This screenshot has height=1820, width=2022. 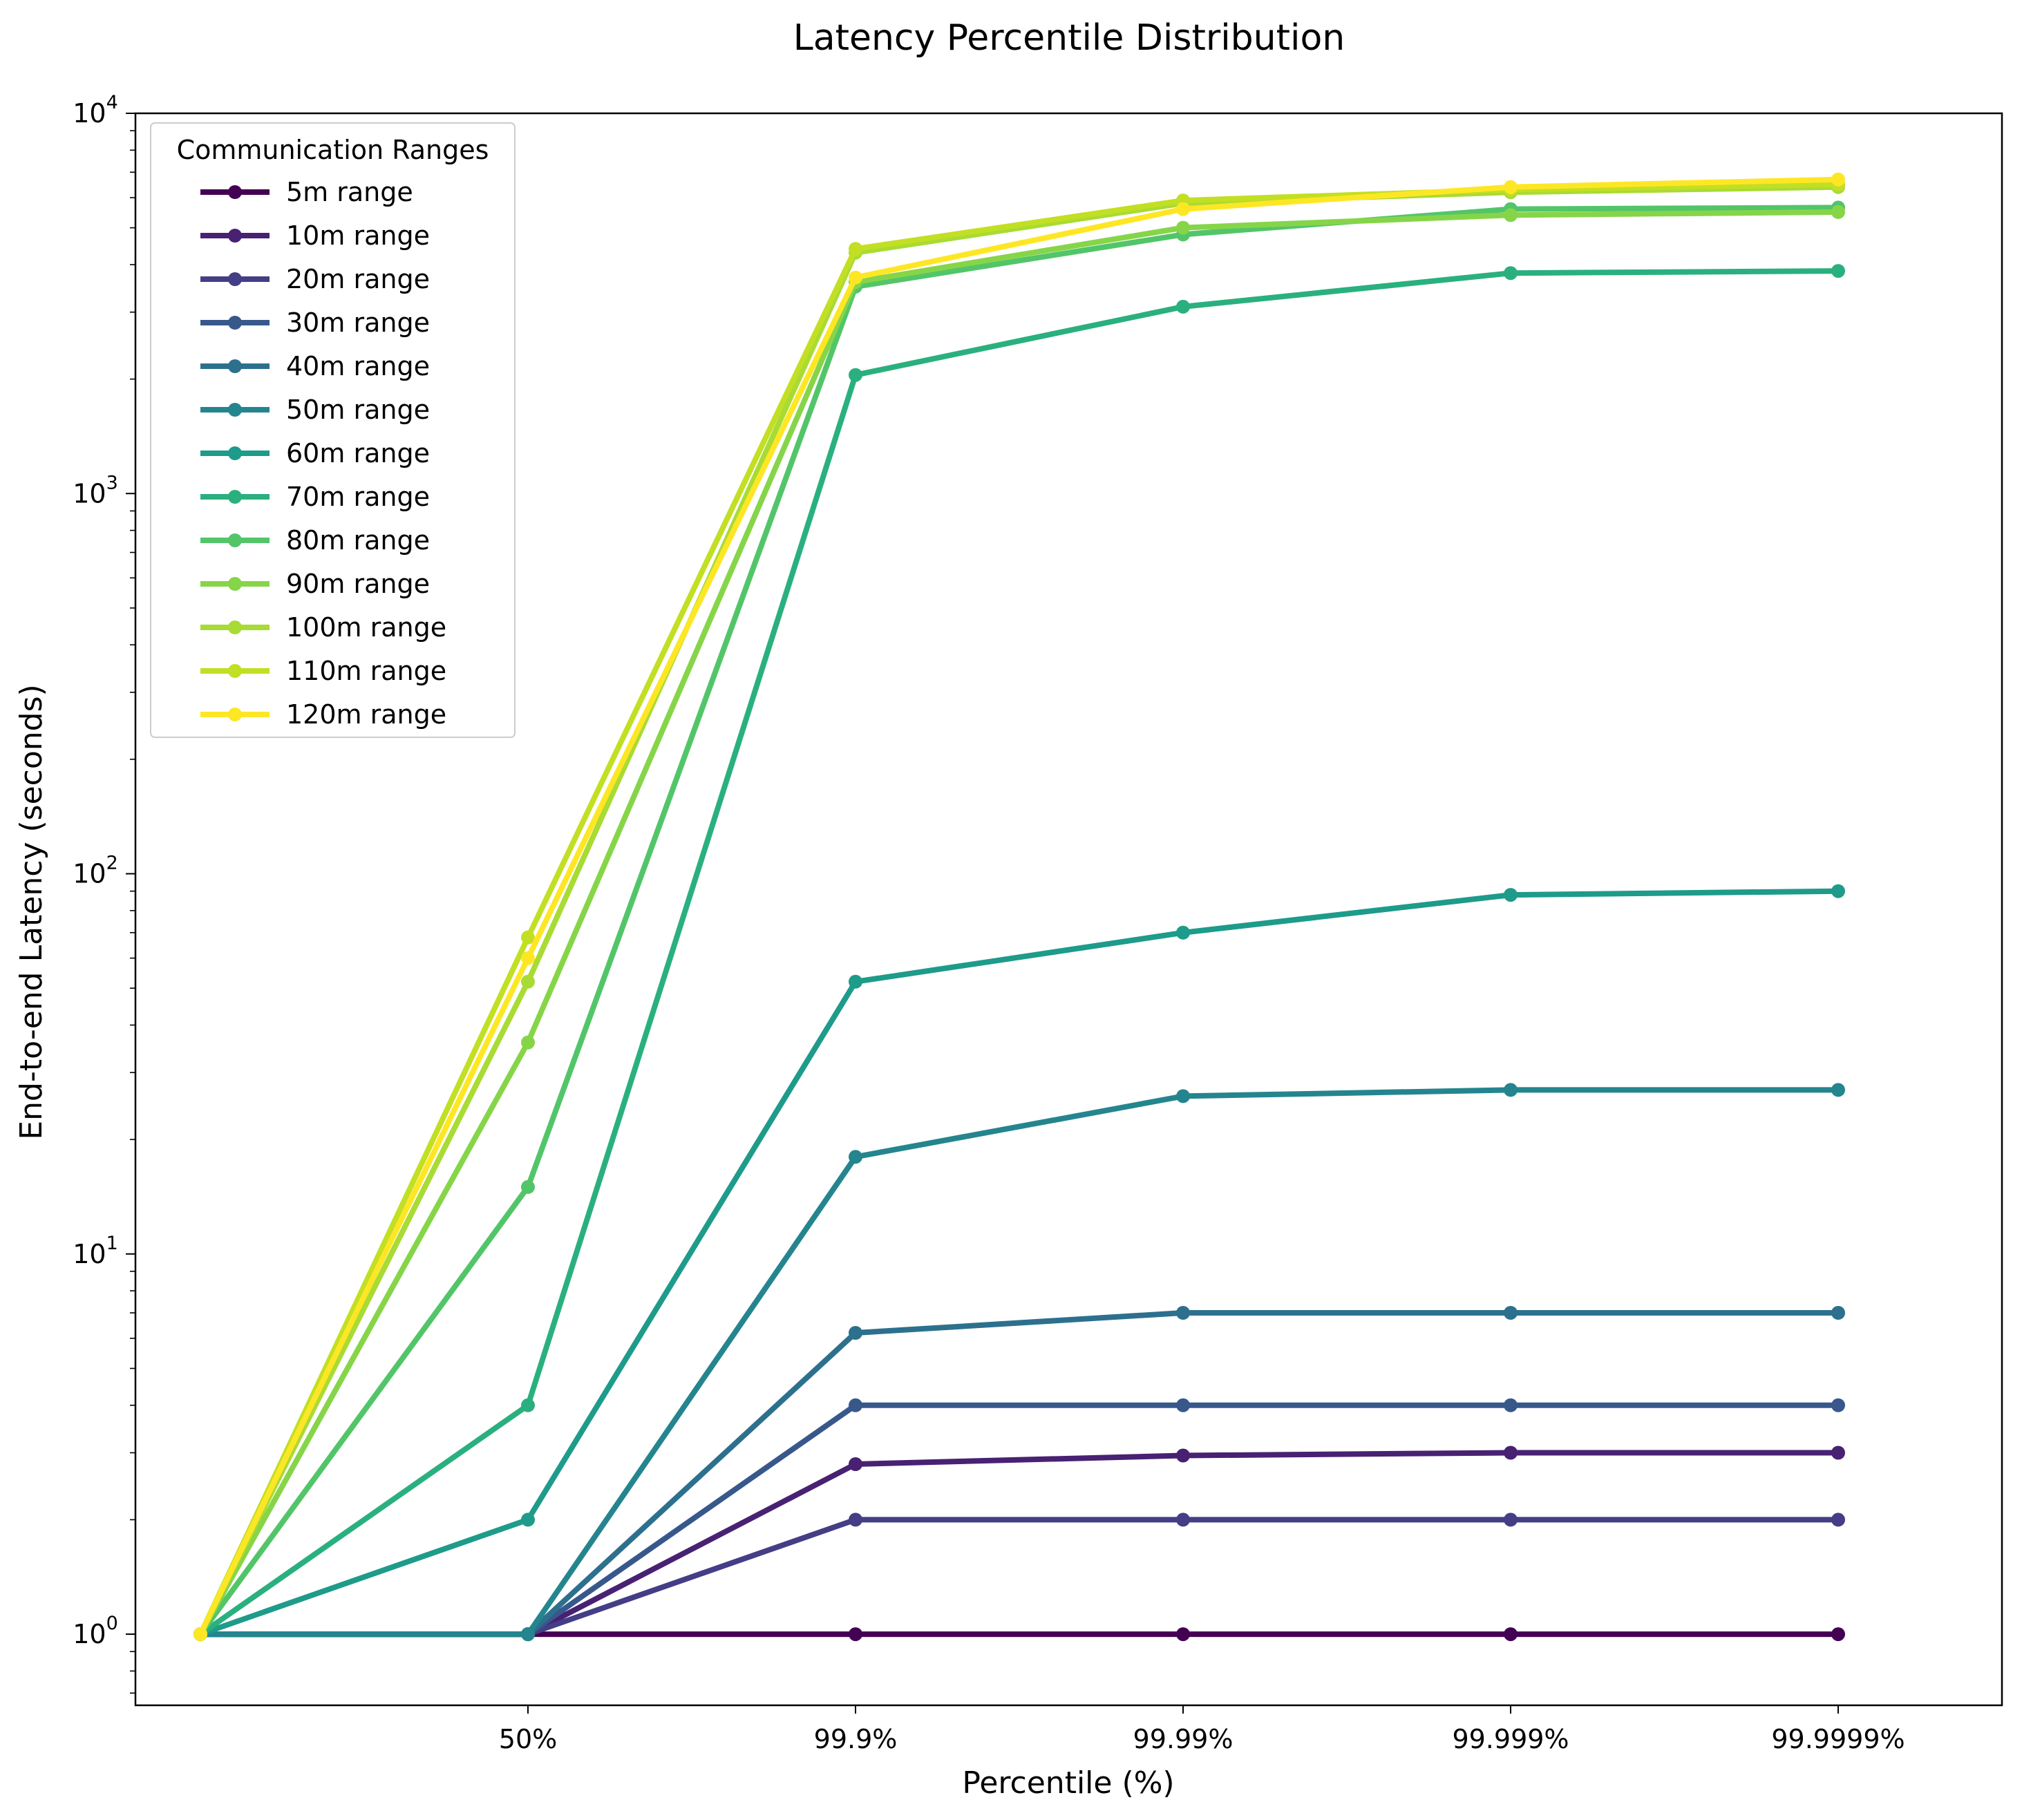 What do you see at coordinates (358, 235) in the screenshot?
I see `legend-label: 10m range` at bounding box center [358, 235].